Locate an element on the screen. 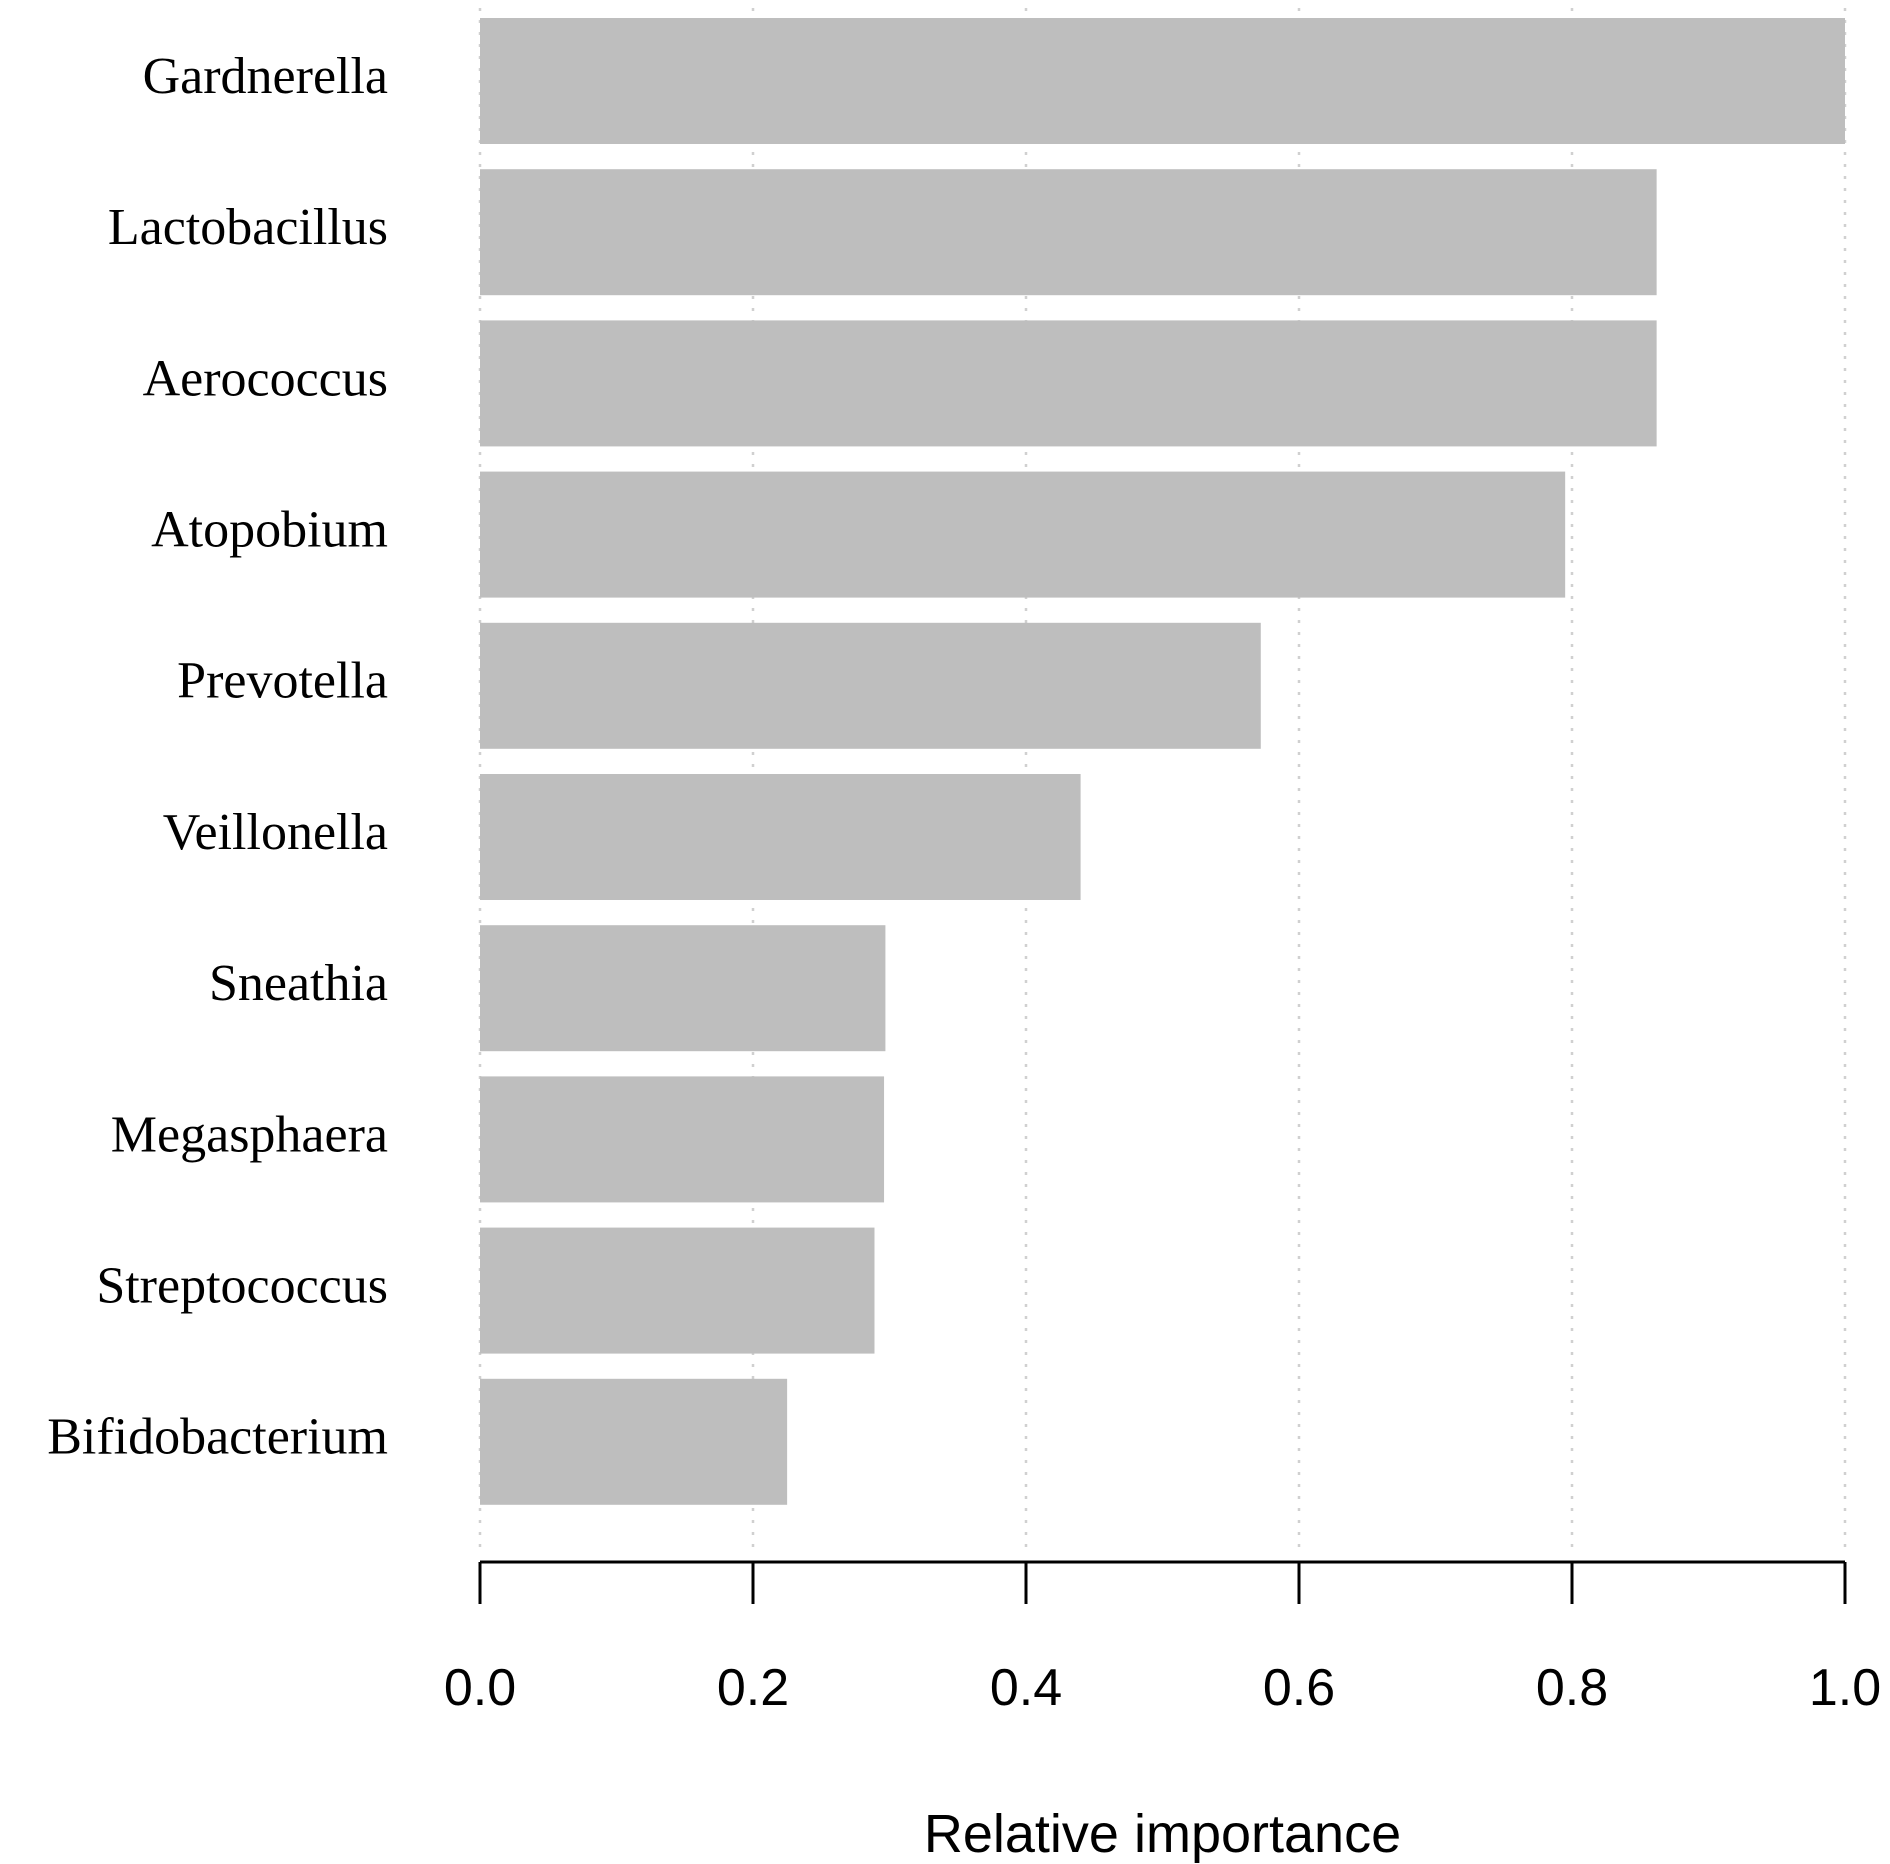 This screenshot has width=1890, height=1864. bar-aerococcus is located at coordinates (1068, 383).